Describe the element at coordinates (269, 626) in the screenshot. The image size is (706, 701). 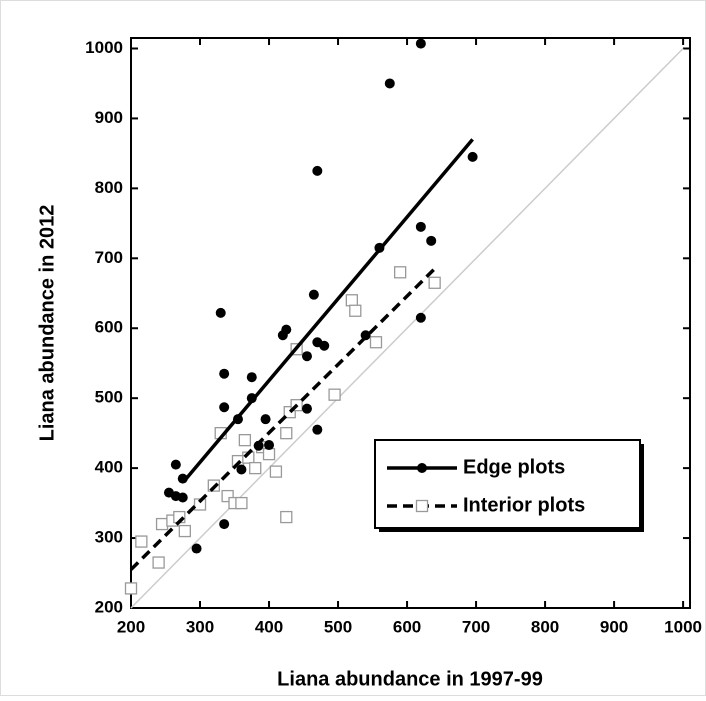
I see `x-tick-label: 400` at that location.